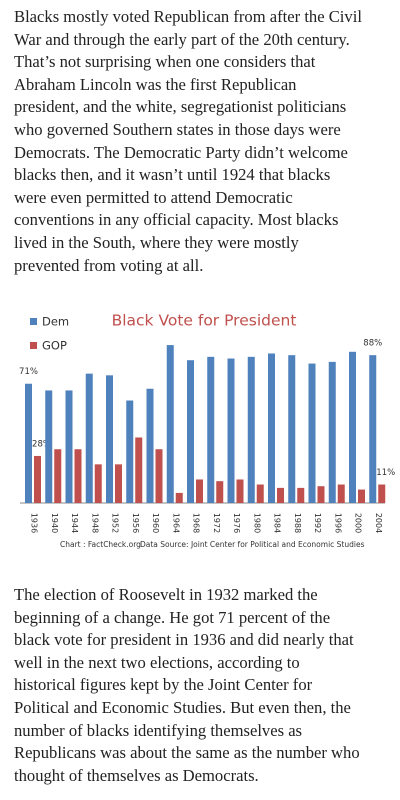 The width and height of the screenshot is (400, 800). What do you see at coordinates (54, 523) in the screenshot?
I see `x-tick-label: 1940` at bounding box center [54, 523].